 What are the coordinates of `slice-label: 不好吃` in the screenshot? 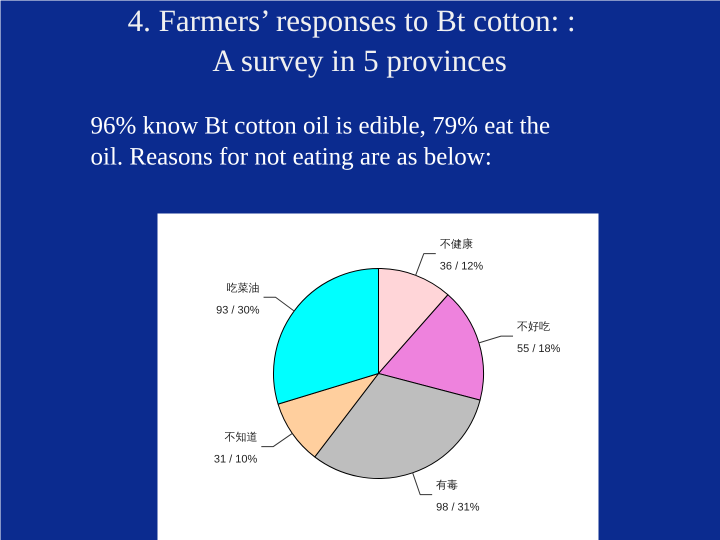 It's located at (533, 327).